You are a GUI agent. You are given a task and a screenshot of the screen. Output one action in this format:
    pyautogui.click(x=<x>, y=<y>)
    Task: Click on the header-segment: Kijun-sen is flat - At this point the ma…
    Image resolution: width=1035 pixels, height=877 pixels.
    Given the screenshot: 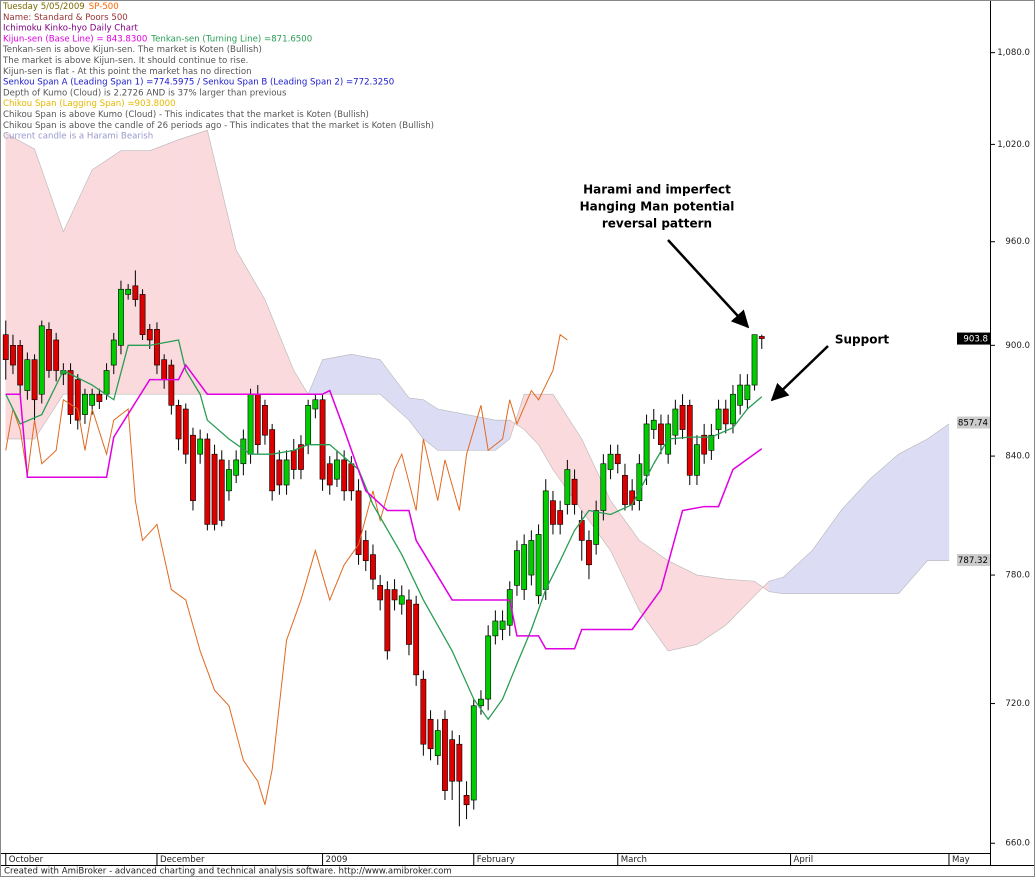 What is the action you would take?
    pyautogui.click(x=127, y=71)
    